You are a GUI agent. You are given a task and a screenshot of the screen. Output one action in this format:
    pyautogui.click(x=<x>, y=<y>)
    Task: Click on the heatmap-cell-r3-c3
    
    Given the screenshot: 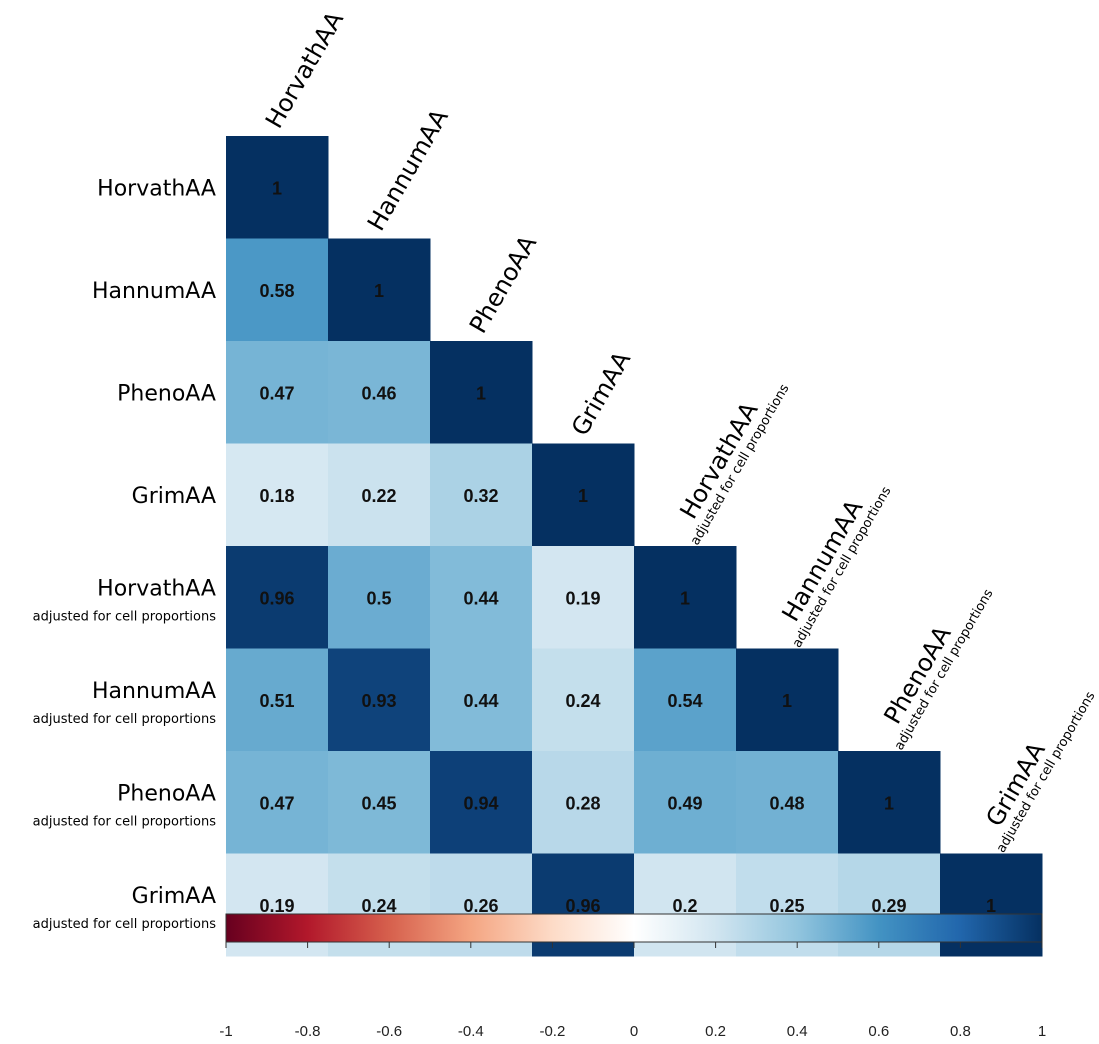 What is the action you would take?
    pyautogui.click(x=481, y=392)
    